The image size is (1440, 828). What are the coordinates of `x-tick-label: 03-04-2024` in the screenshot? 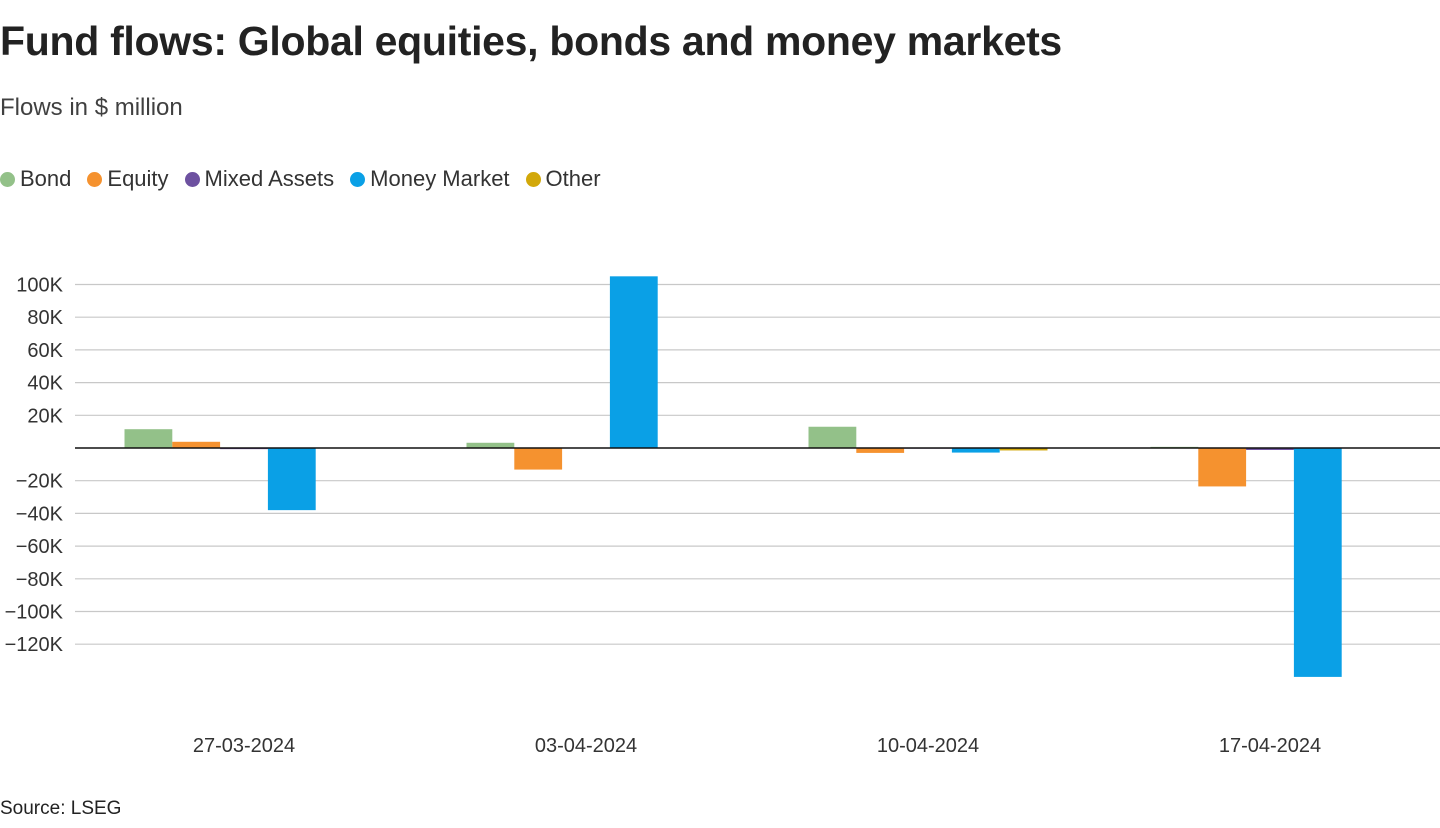 It's located at (586, 746).